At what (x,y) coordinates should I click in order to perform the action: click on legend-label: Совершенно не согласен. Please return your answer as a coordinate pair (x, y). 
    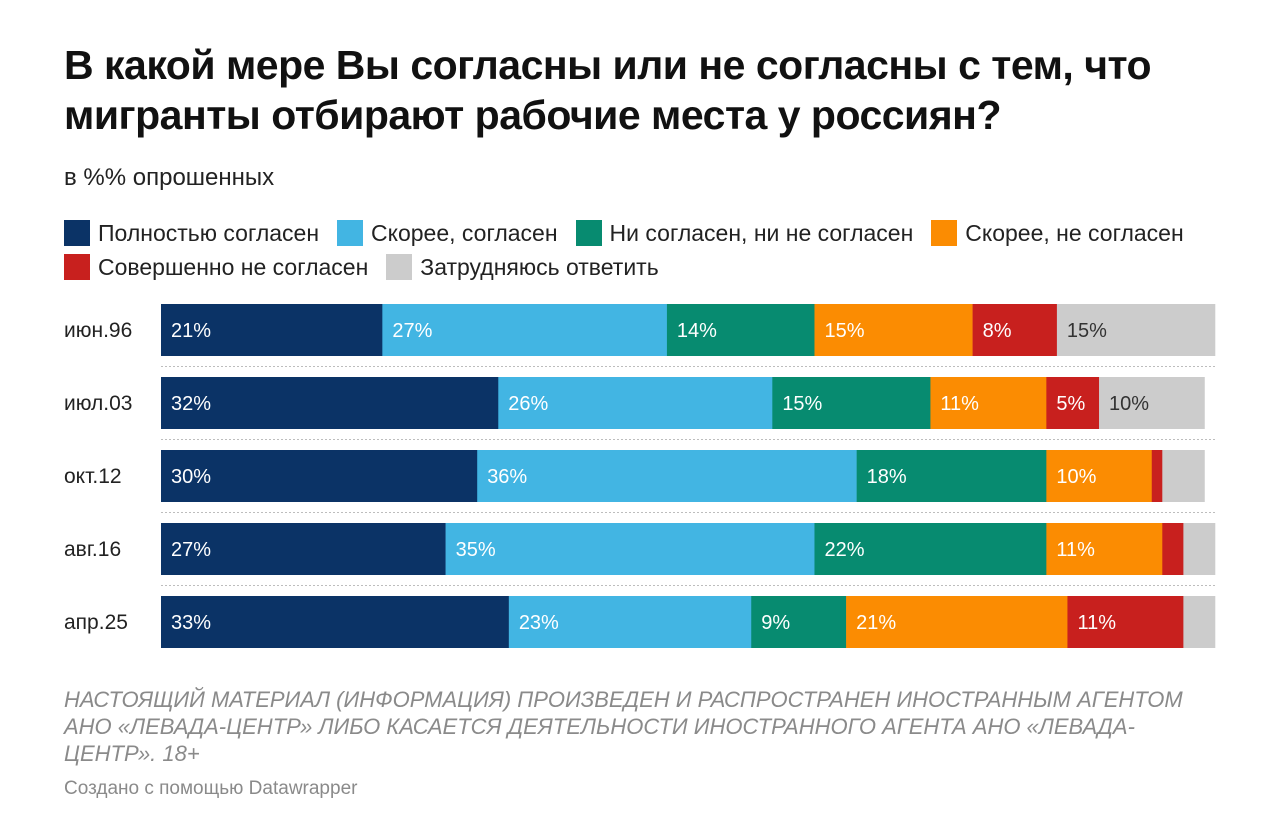
    Looking at the image, I should click on (233, 266).